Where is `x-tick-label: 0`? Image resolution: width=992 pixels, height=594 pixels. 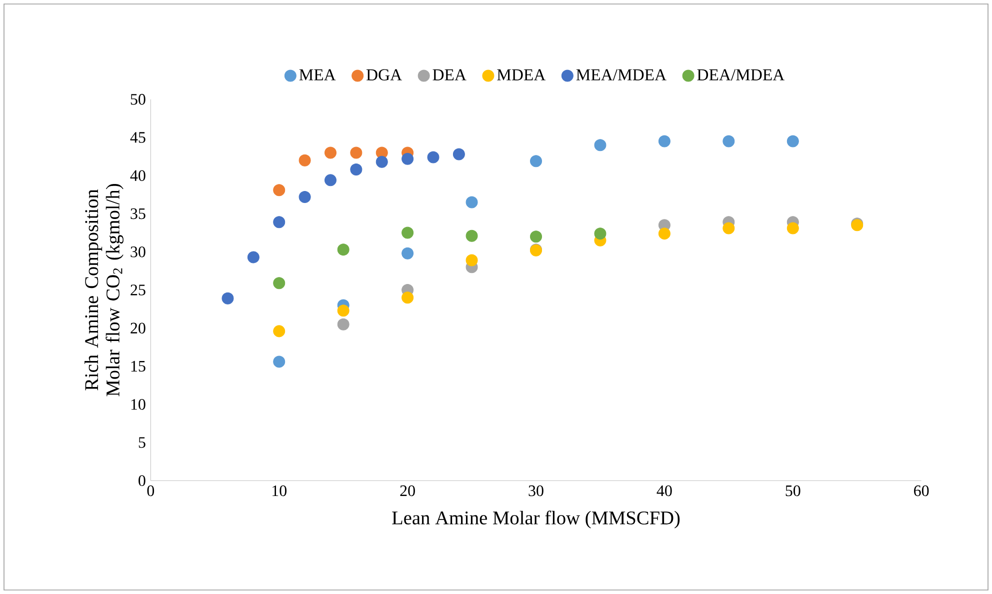 x-tick-label: 0 is located at coordinates (150, 490).